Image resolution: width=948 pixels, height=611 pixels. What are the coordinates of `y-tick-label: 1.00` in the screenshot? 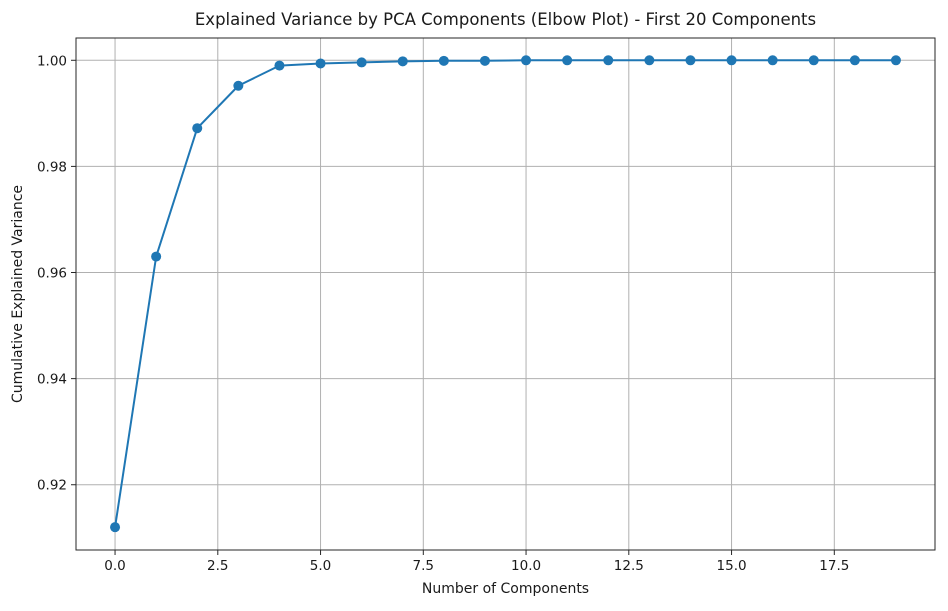 It's located at (52, 61).